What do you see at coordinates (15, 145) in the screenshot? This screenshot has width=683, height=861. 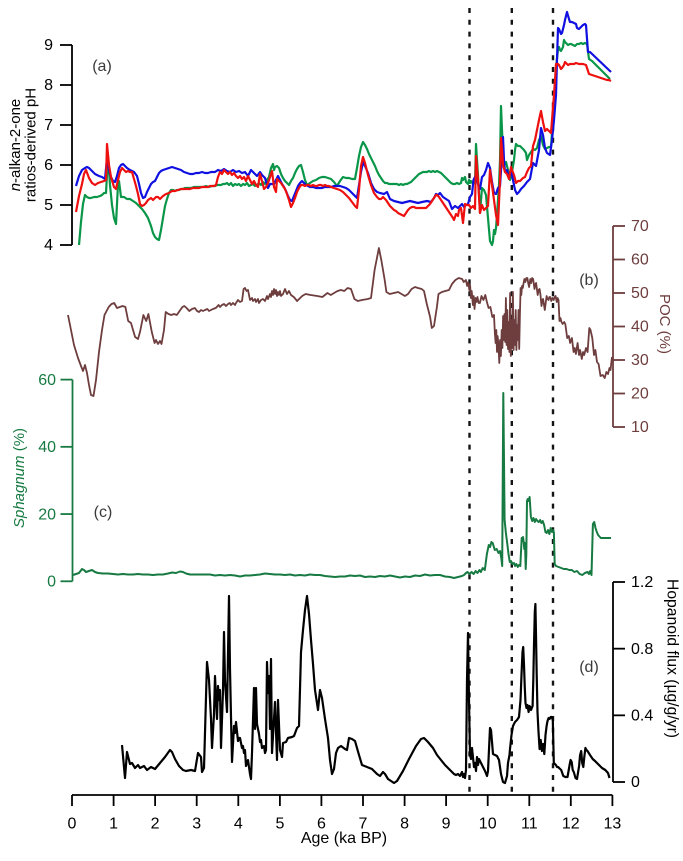 I see `svg-text: n-alkan-2-one` at bounding box center [15, 145].